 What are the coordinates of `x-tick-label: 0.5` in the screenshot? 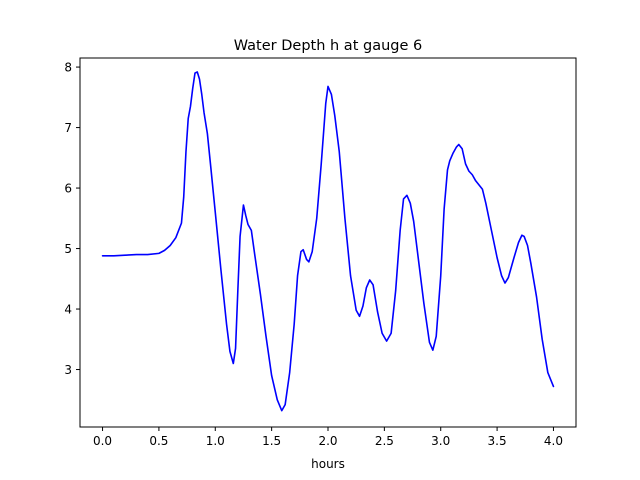 It's located at (158, 441).